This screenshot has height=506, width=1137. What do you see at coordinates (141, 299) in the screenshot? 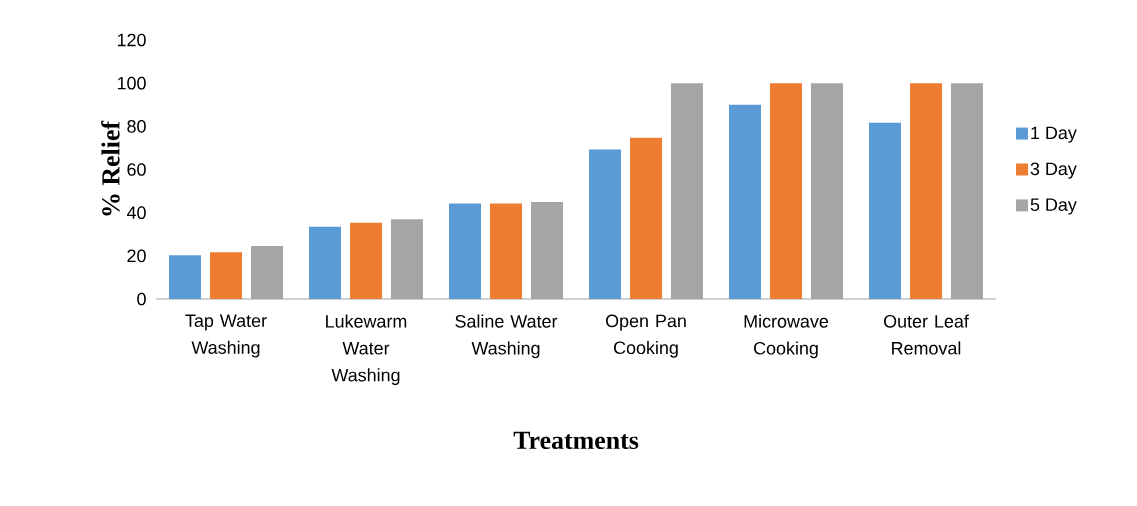
I see `y-tick-label: 0` at bounding box center [141, 299].